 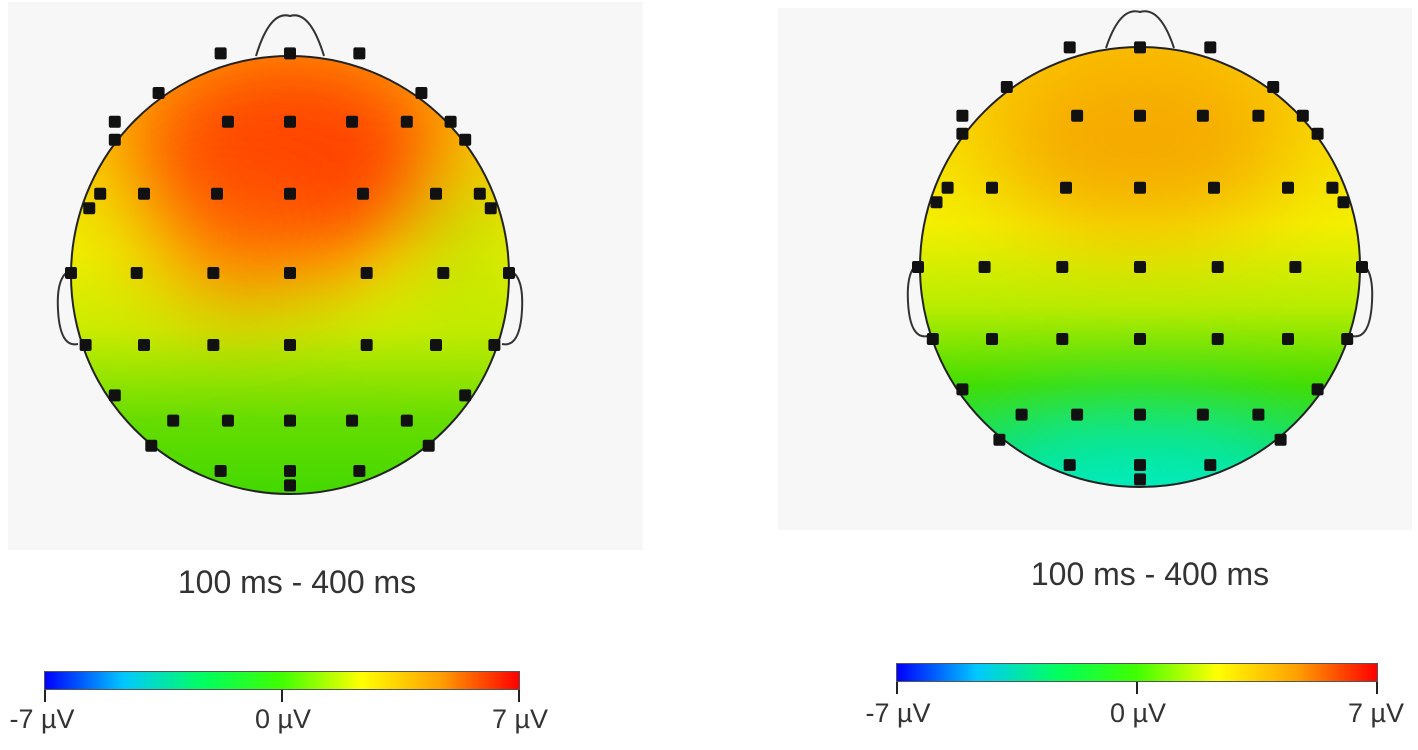 I want to click on ear-right-left, so click(x=512, y=307).